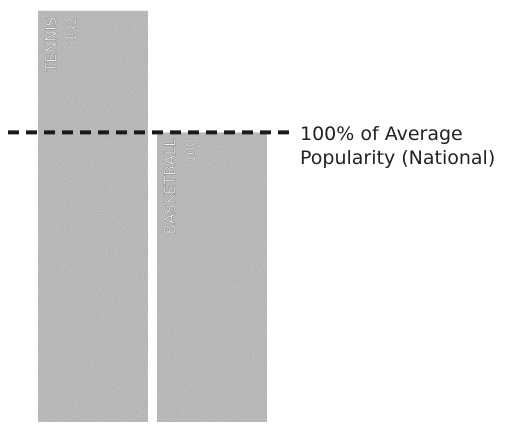 The height and width of the screenshot is (425, 507). Describe the element at coordinates (51, 45) in the screenshot. I see `category-label-tennis: TENNIS` at that location.